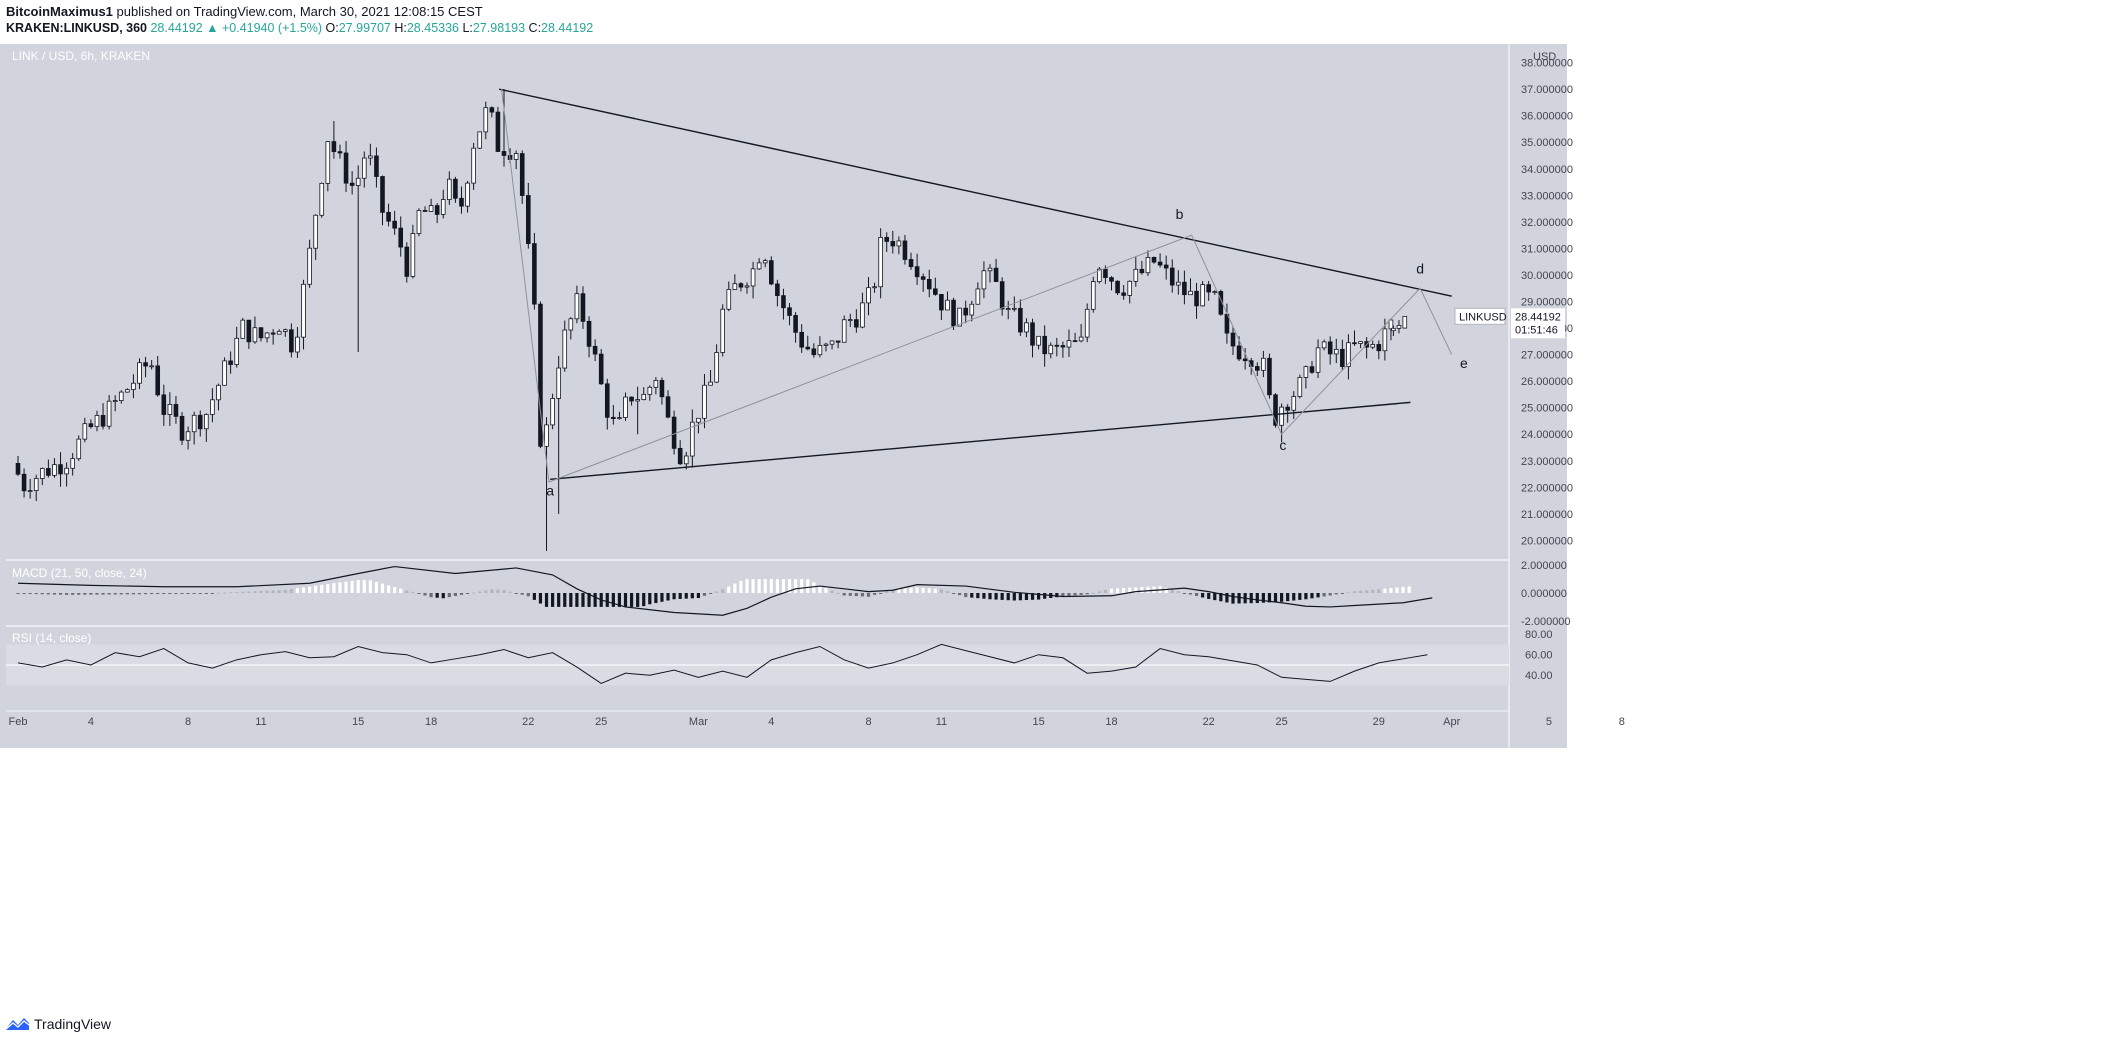 The height and width of the screenshot is (1041, 2107). Describe the element at coordinates (1538, 323) in the screenshot. I see `price-tag` at that location.